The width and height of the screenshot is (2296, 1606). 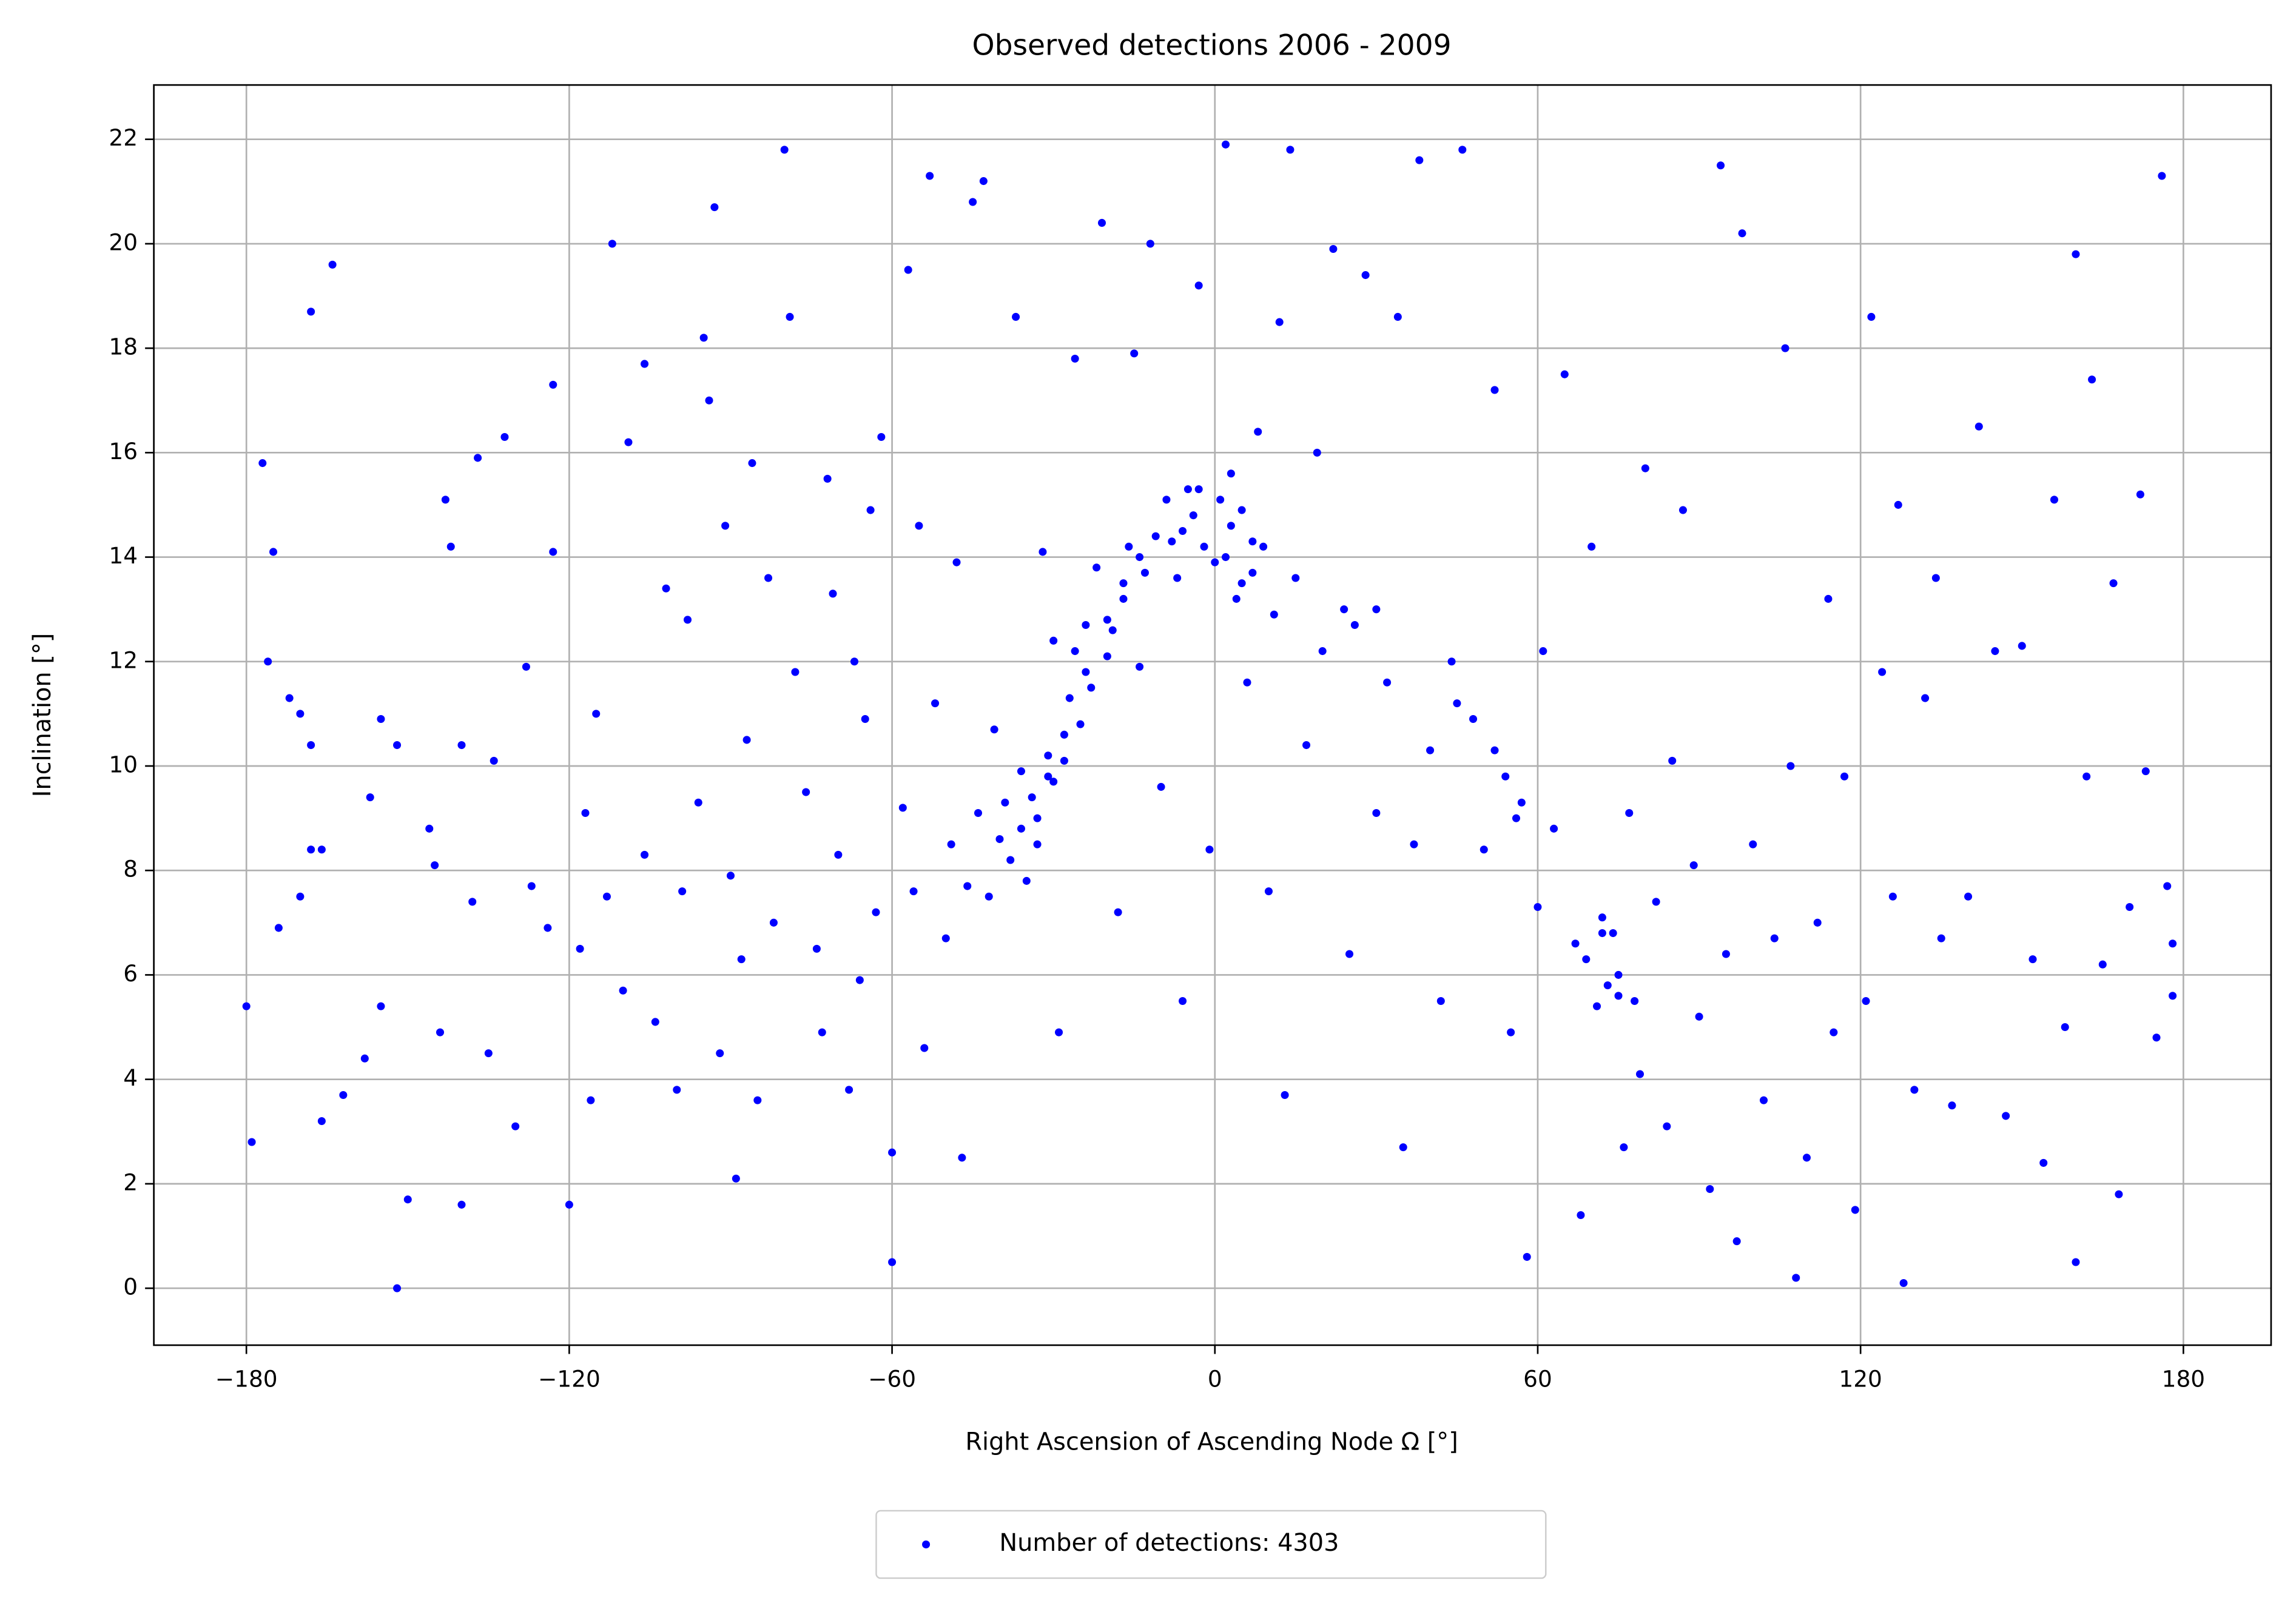 What do you see at coordinates (123, 452) in the screenshot?
I see `y-tick-label: 16` at bounding box center [123, 452].